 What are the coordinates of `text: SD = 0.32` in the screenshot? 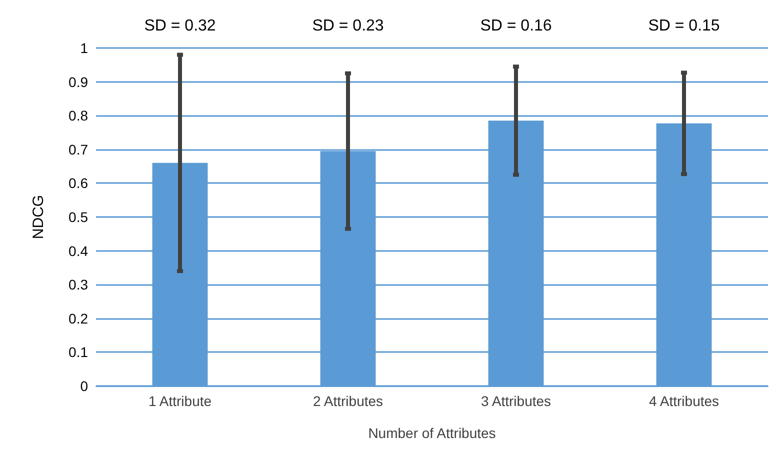 It's located at (180, 26).